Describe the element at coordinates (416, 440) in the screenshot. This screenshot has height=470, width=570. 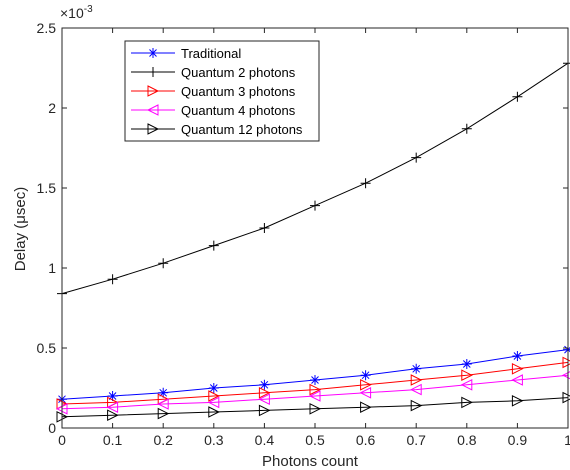
I see `x-tick-label: 0.7` at that location.